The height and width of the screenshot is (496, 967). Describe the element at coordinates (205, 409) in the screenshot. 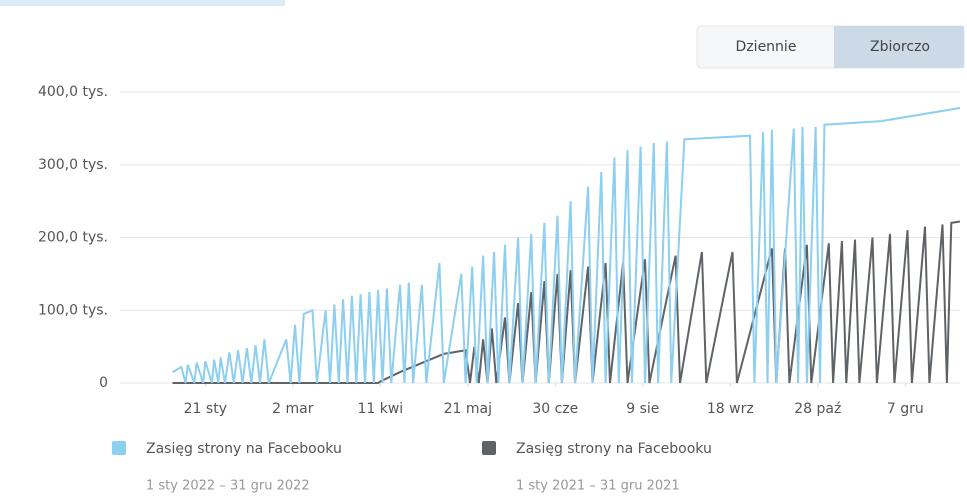

I see `x-tick-label: 21 sty` at that location.